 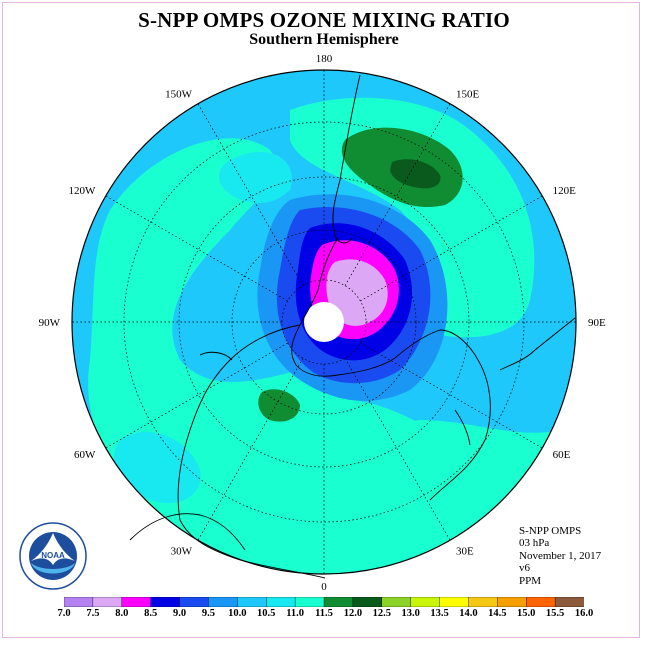 I want to click on colorbar-tick-8: 11.0, so click(x=295, y=613).